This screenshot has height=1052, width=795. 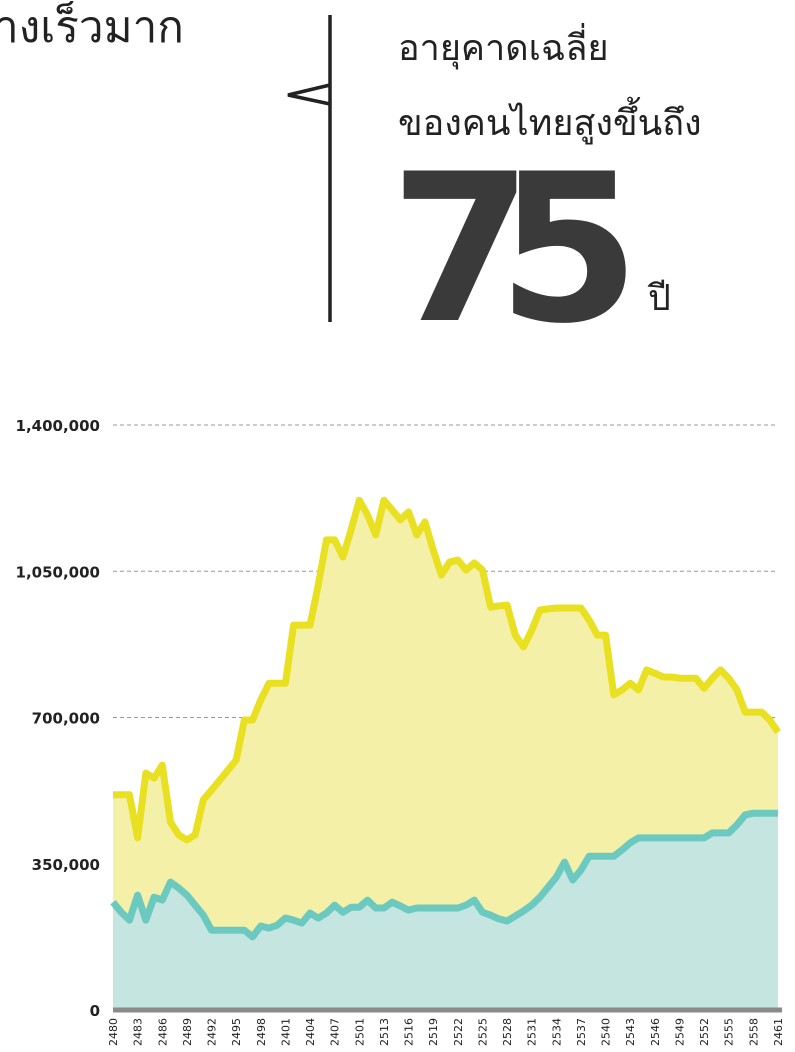 I want to click on x-tick-label: 2401, so click(x=285, y=1032).